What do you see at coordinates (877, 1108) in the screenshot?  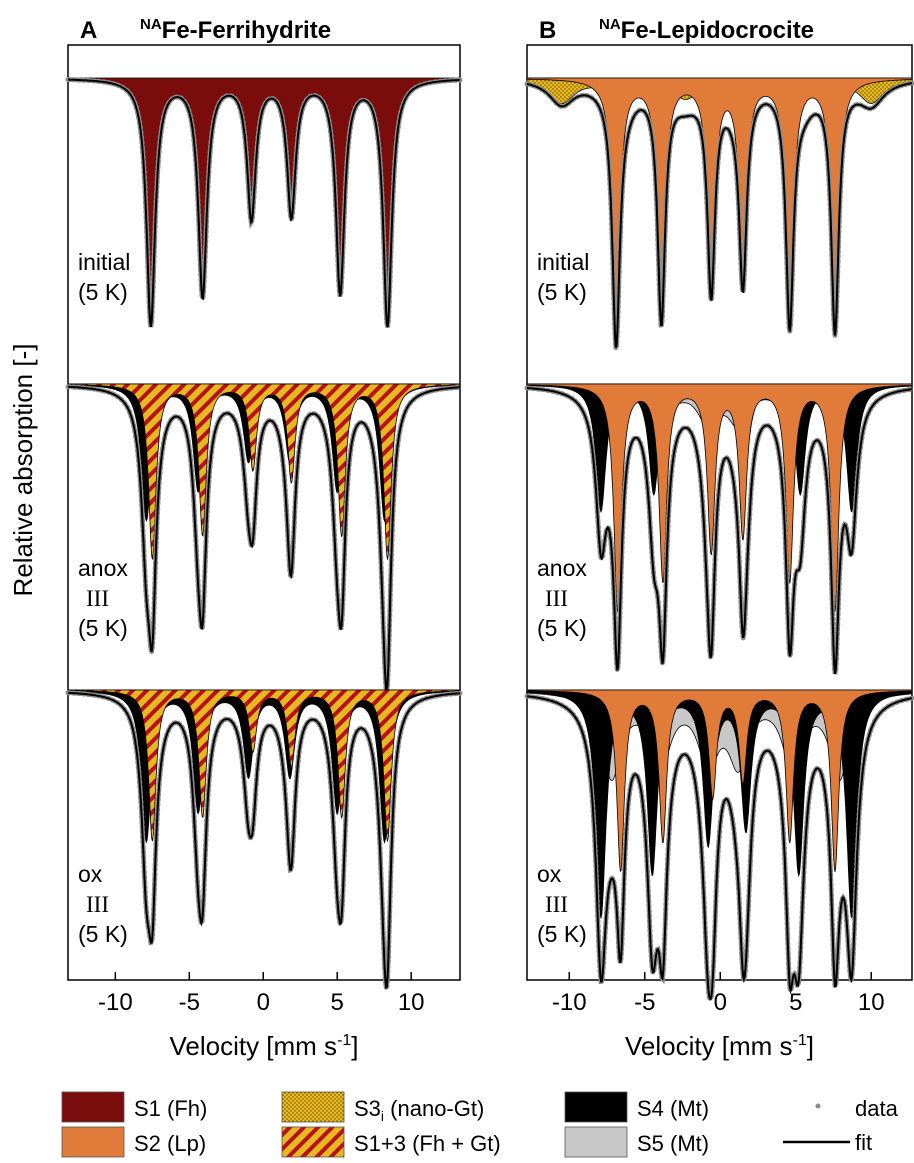 I see `legend-label: data` at bounding box center [877, 1108].